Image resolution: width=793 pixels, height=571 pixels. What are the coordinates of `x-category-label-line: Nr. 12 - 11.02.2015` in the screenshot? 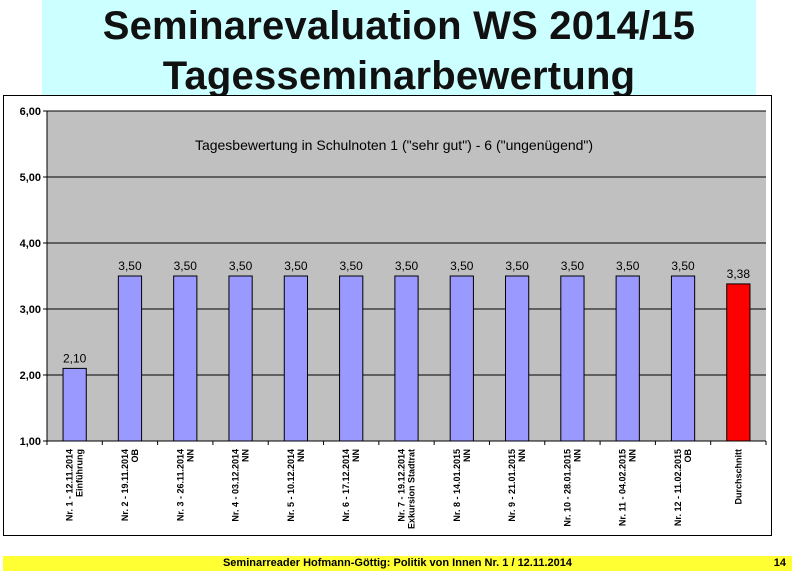 It's located at (678, 487).